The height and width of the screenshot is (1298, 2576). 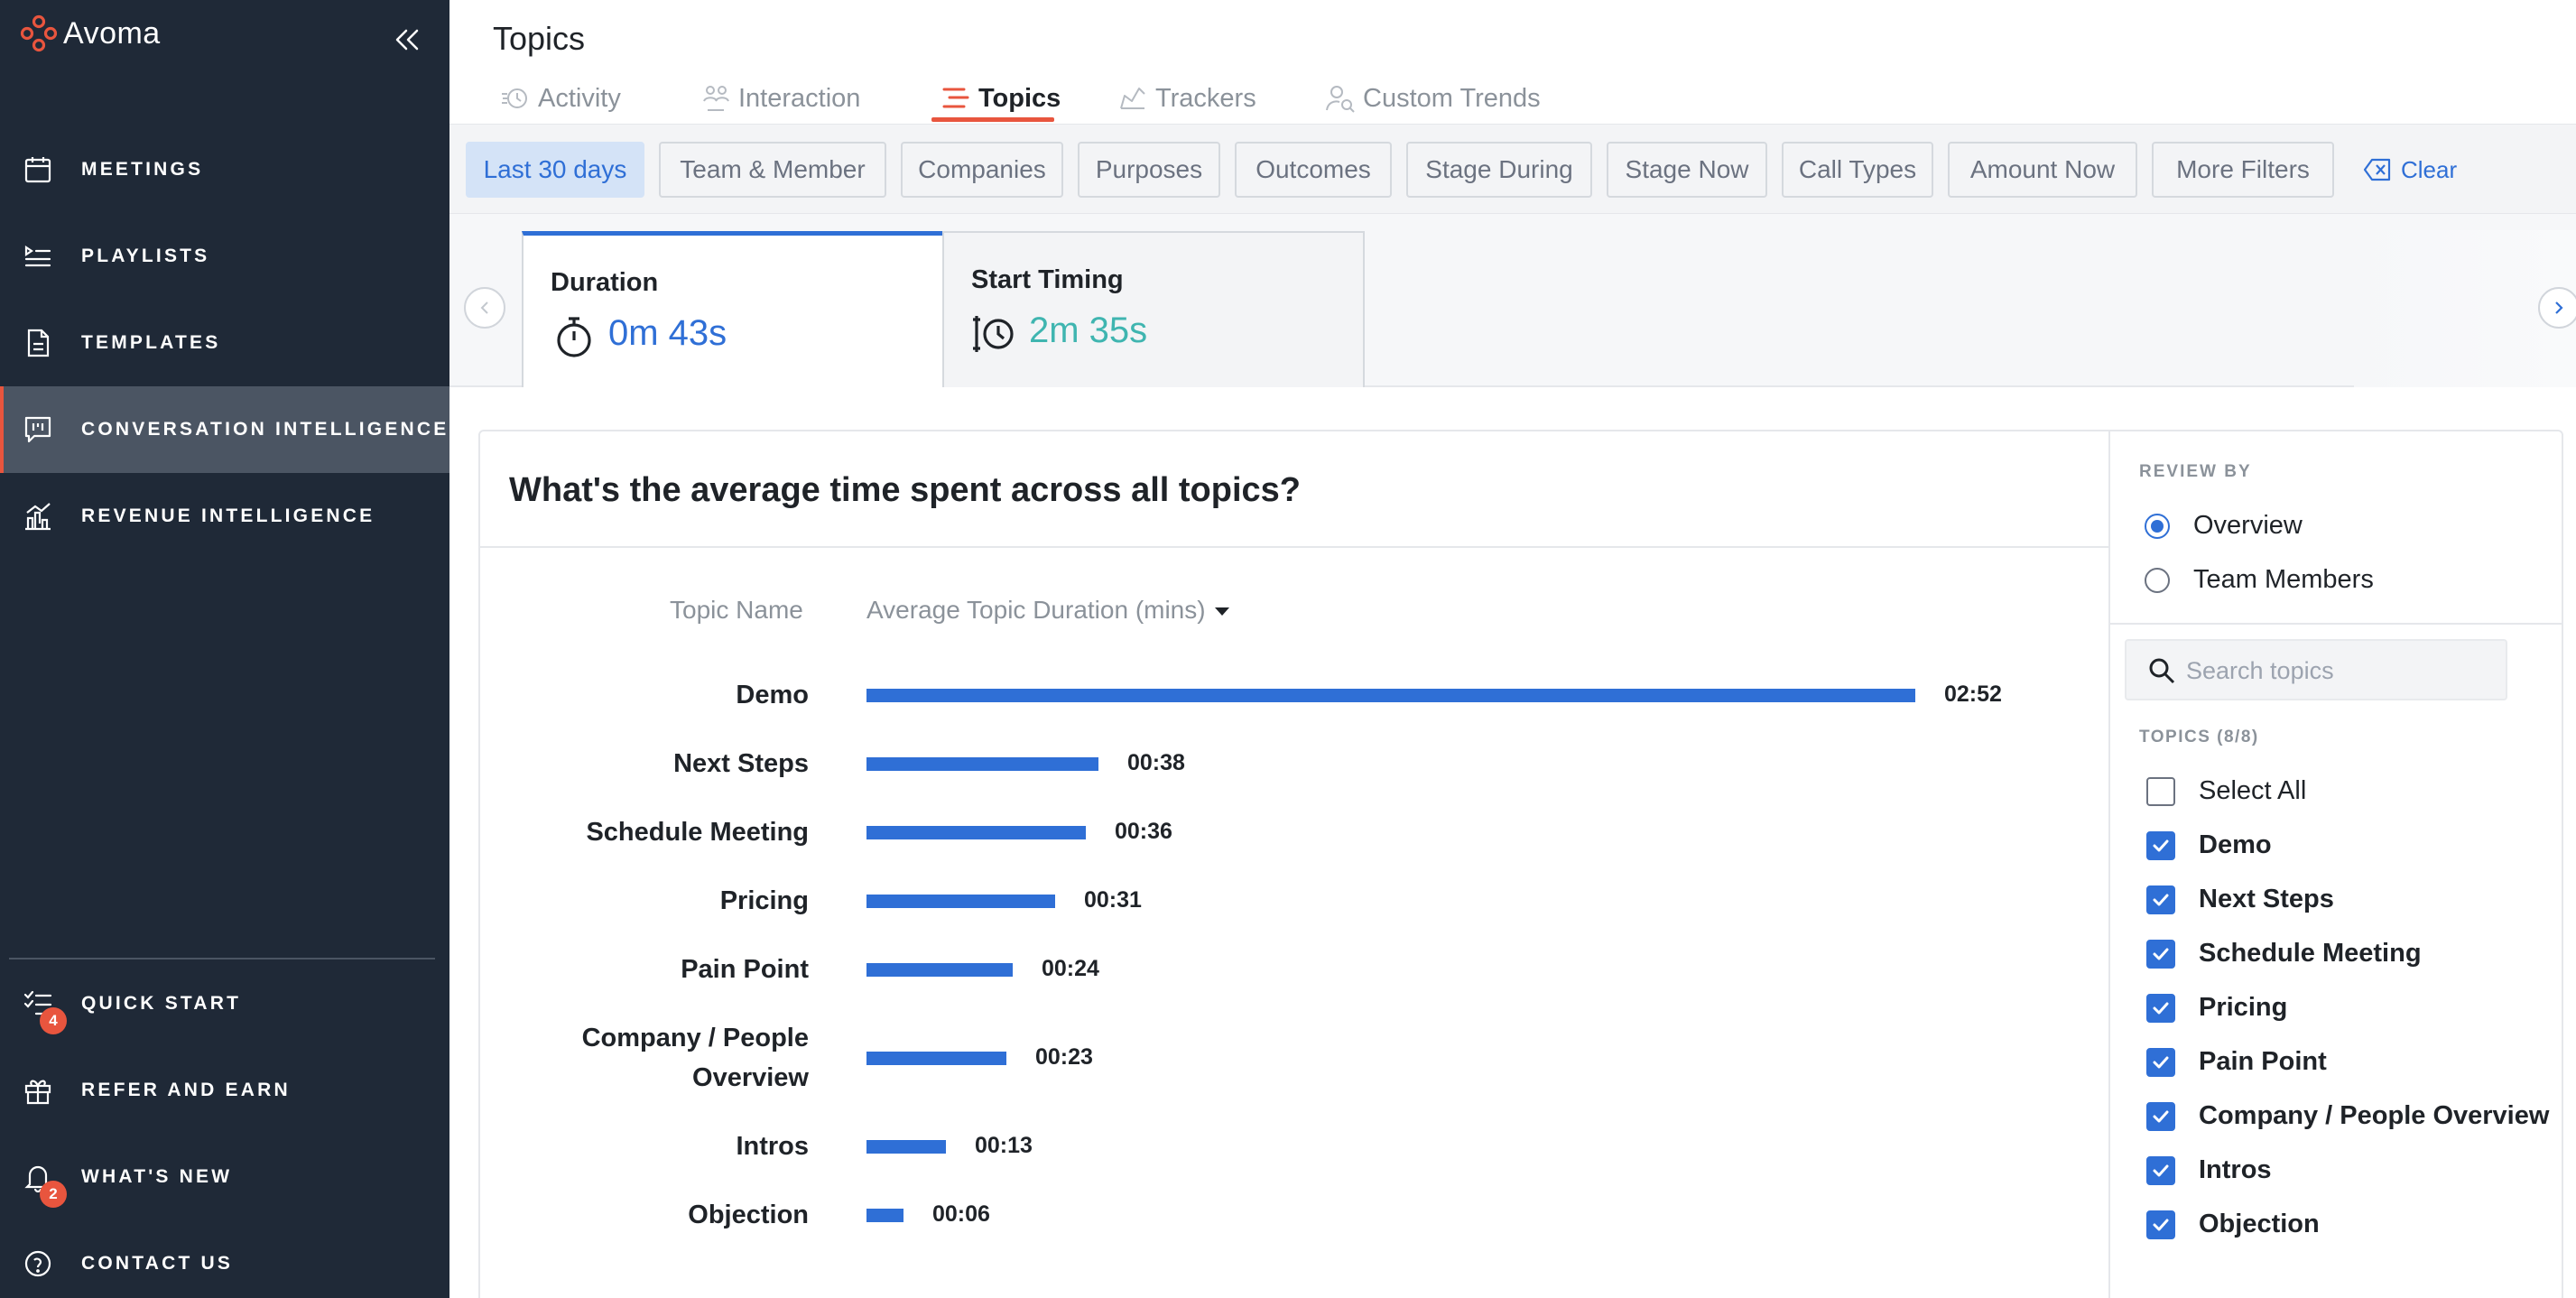 I want to click on filter-team-member: Team & Member, so click(x=772, y=170).